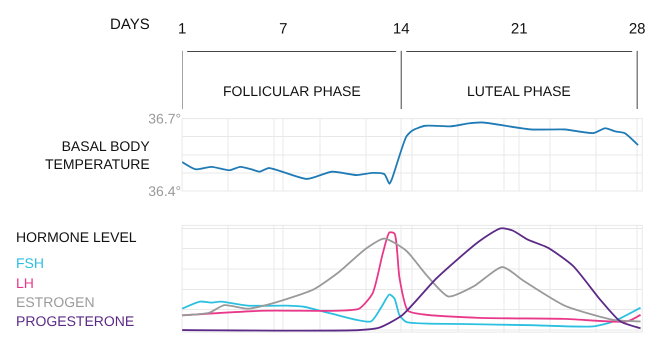 This screenshot has width=667, height=342. What do you see at coordinates (165, 190) in the screenshot?
I see `y-tick-label: 36.4°` at bounding box center [165, 190].